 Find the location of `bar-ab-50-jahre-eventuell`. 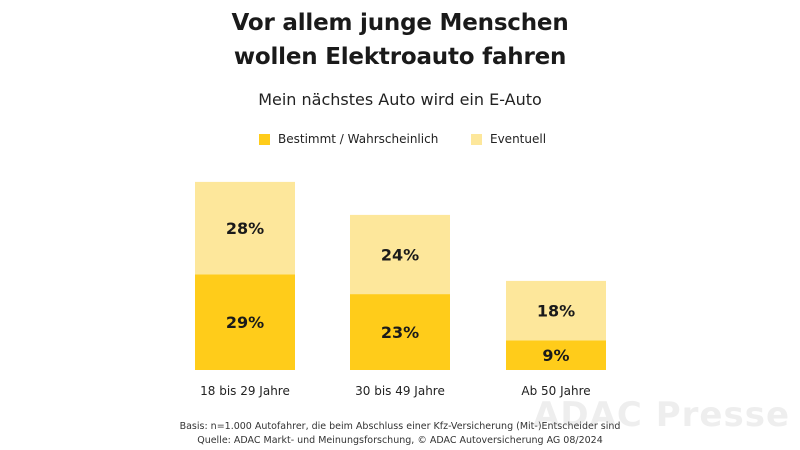

bar-ab-50-jahre-eventuell is located at coordinates (556, 310).